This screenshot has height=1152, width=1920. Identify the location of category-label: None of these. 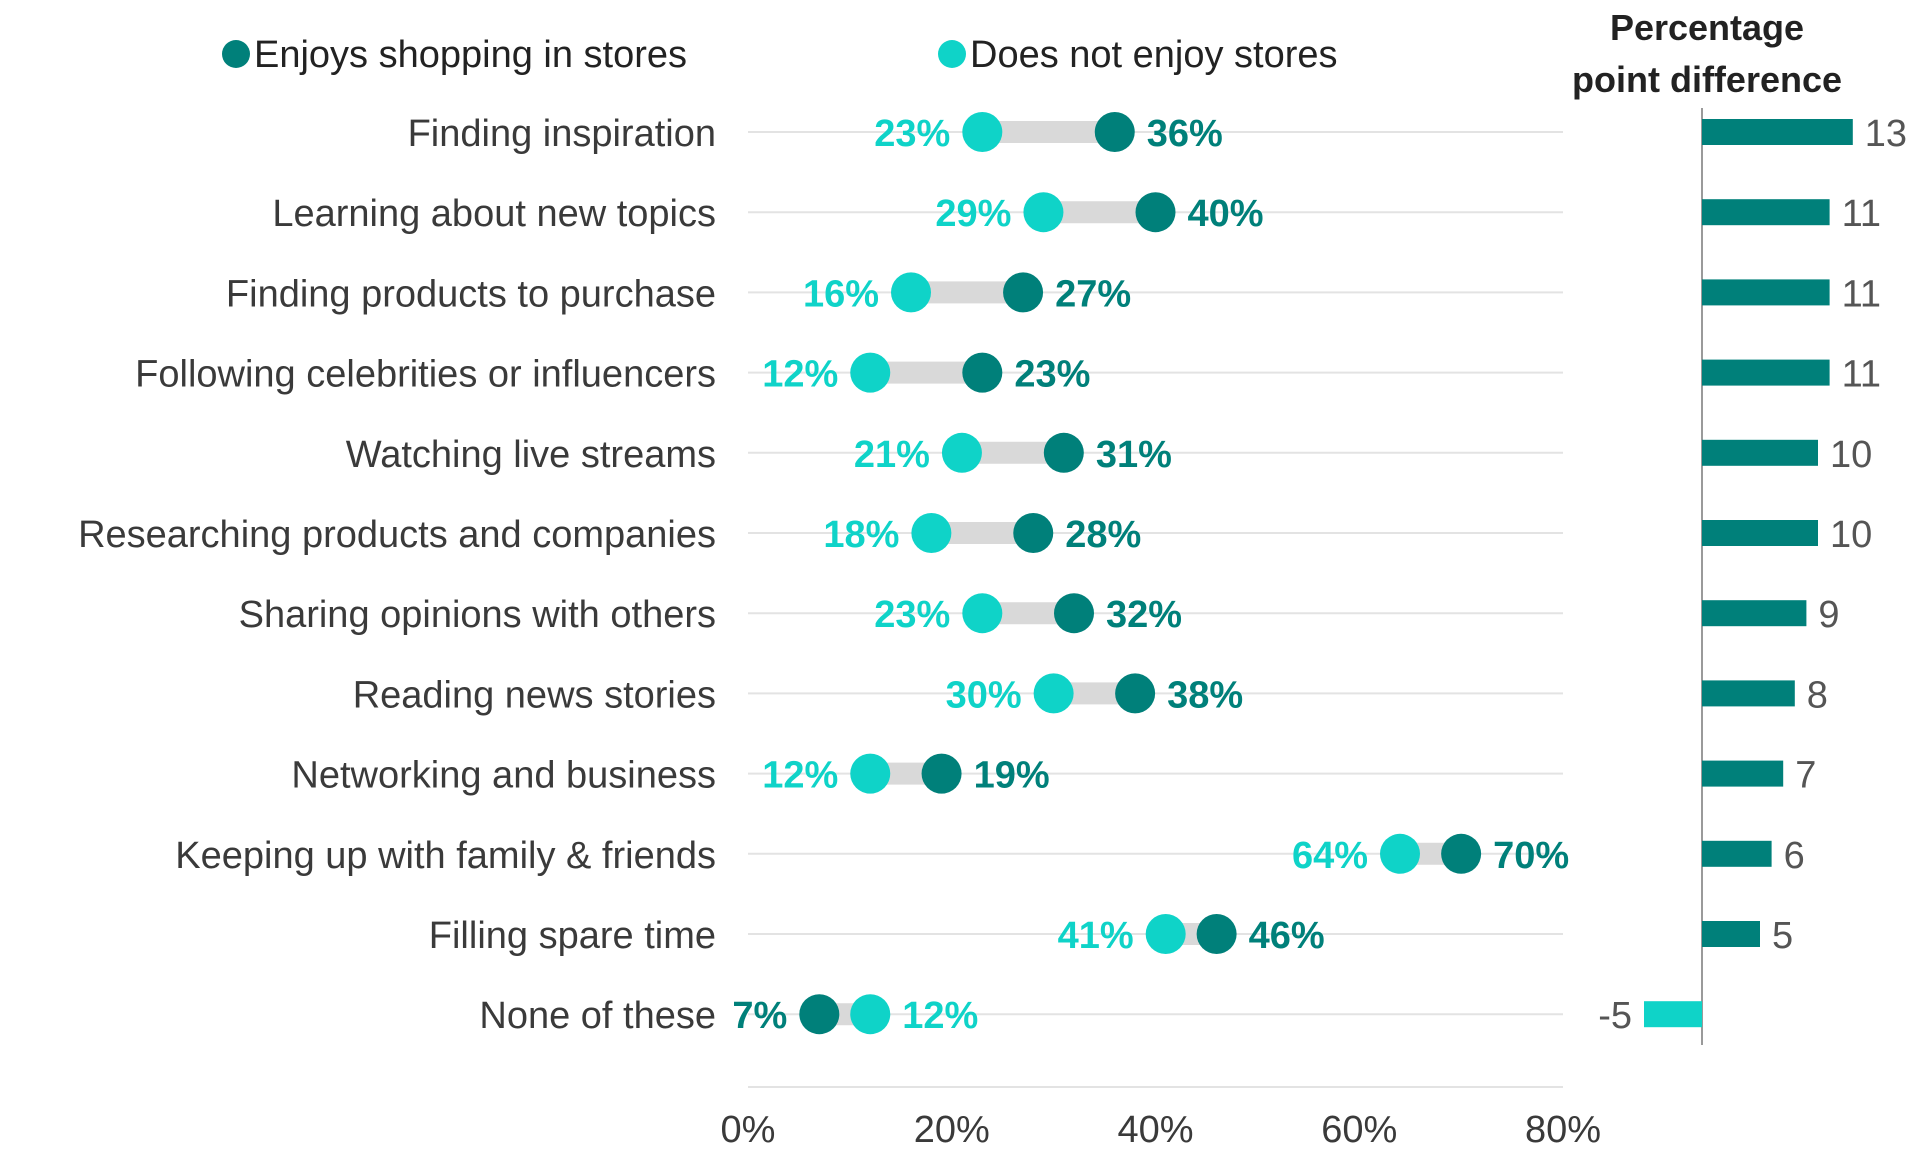
(597, 1016).